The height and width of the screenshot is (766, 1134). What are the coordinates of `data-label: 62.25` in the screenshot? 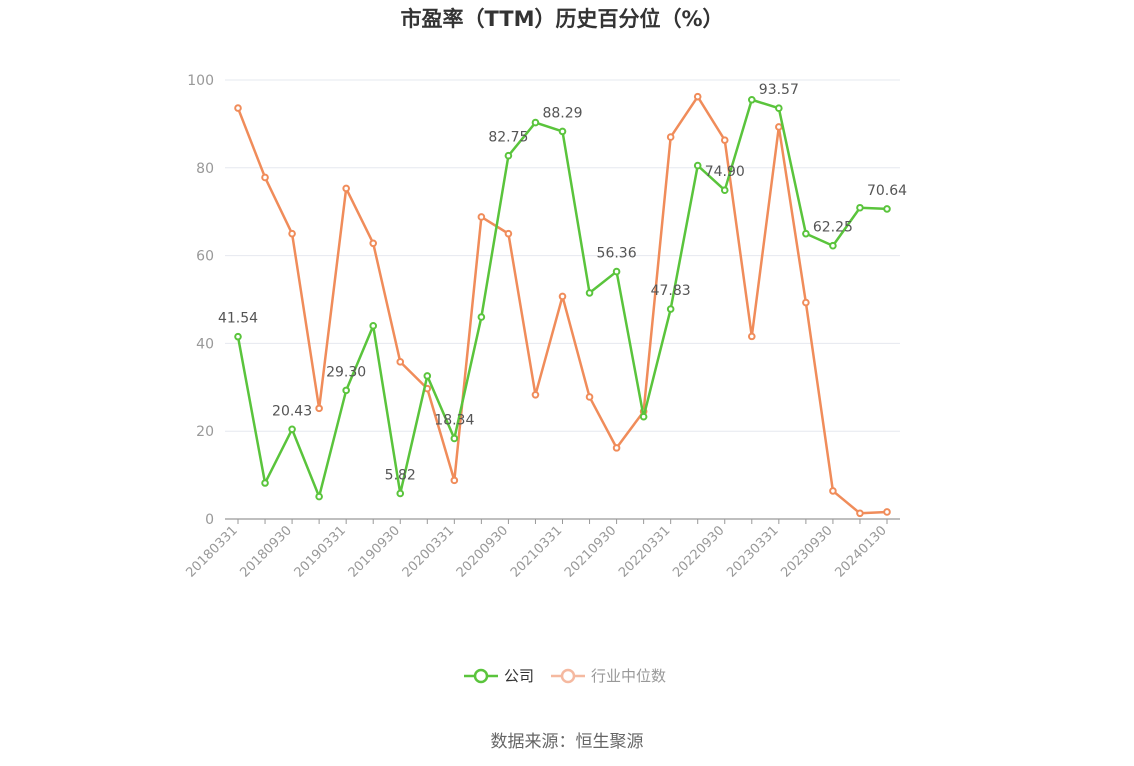 It's located at (833, 228).